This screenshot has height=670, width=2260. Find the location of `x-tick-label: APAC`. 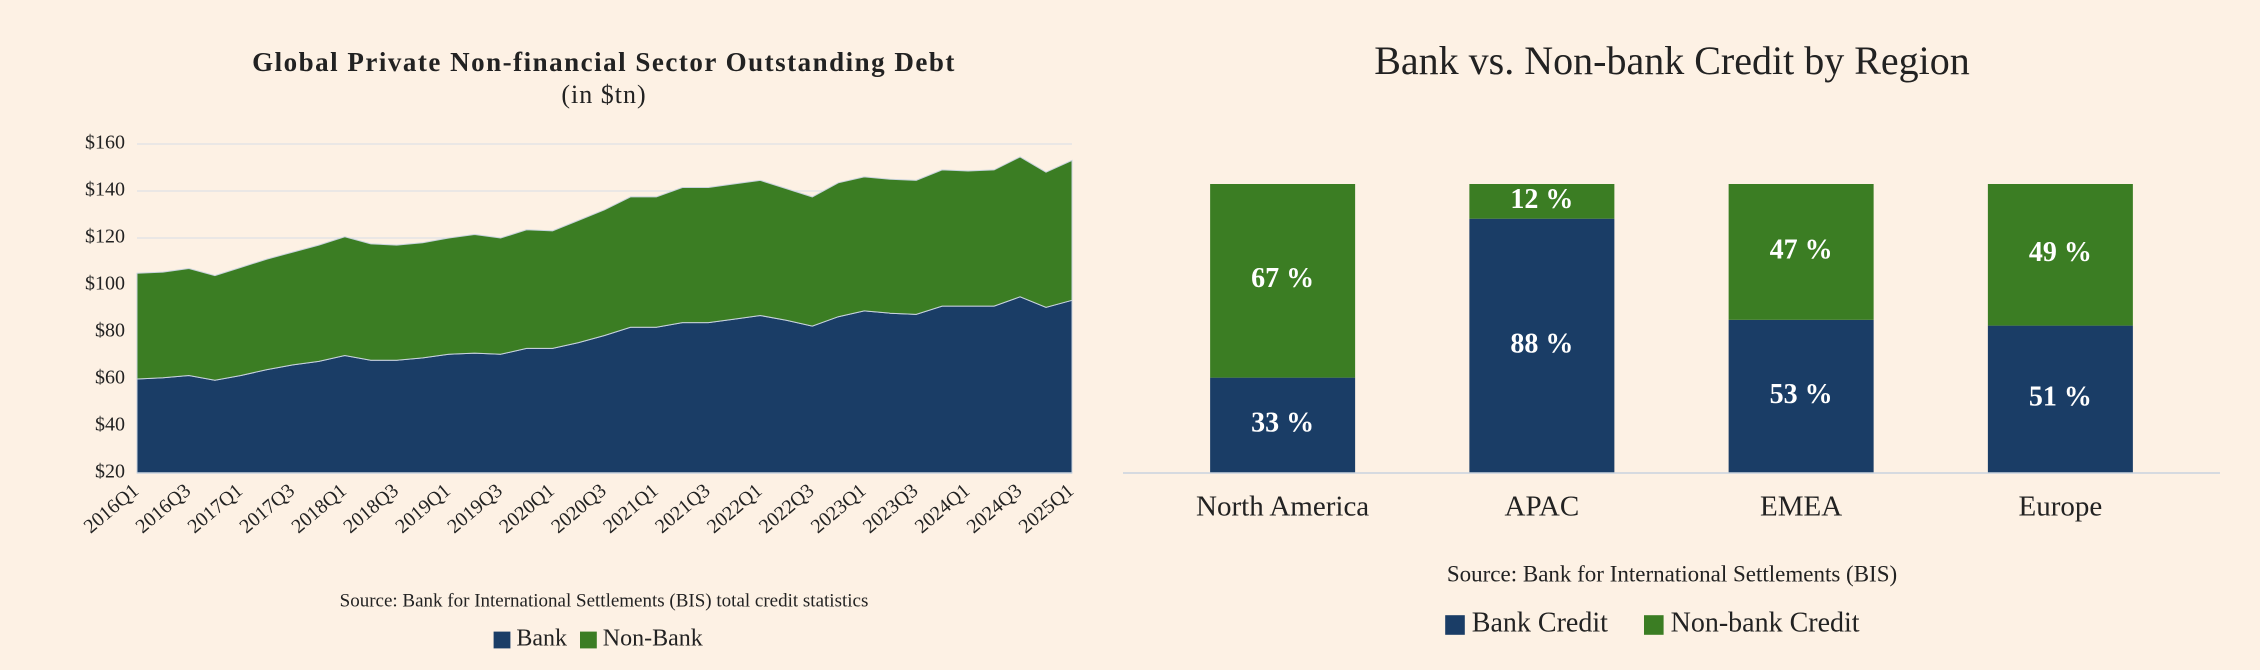

x-tick-label: APAC is located at coordinates (1542, 507).